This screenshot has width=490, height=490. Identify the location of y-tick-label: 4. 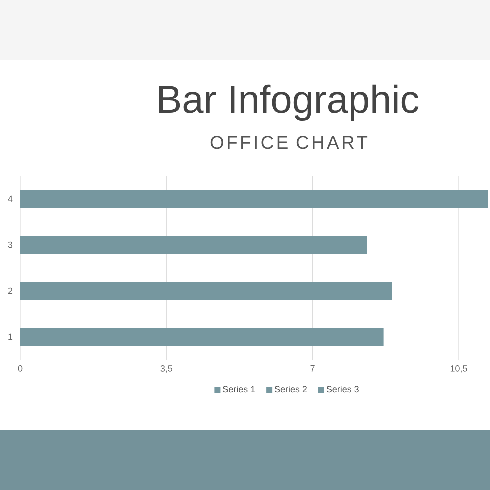
(10, 199).